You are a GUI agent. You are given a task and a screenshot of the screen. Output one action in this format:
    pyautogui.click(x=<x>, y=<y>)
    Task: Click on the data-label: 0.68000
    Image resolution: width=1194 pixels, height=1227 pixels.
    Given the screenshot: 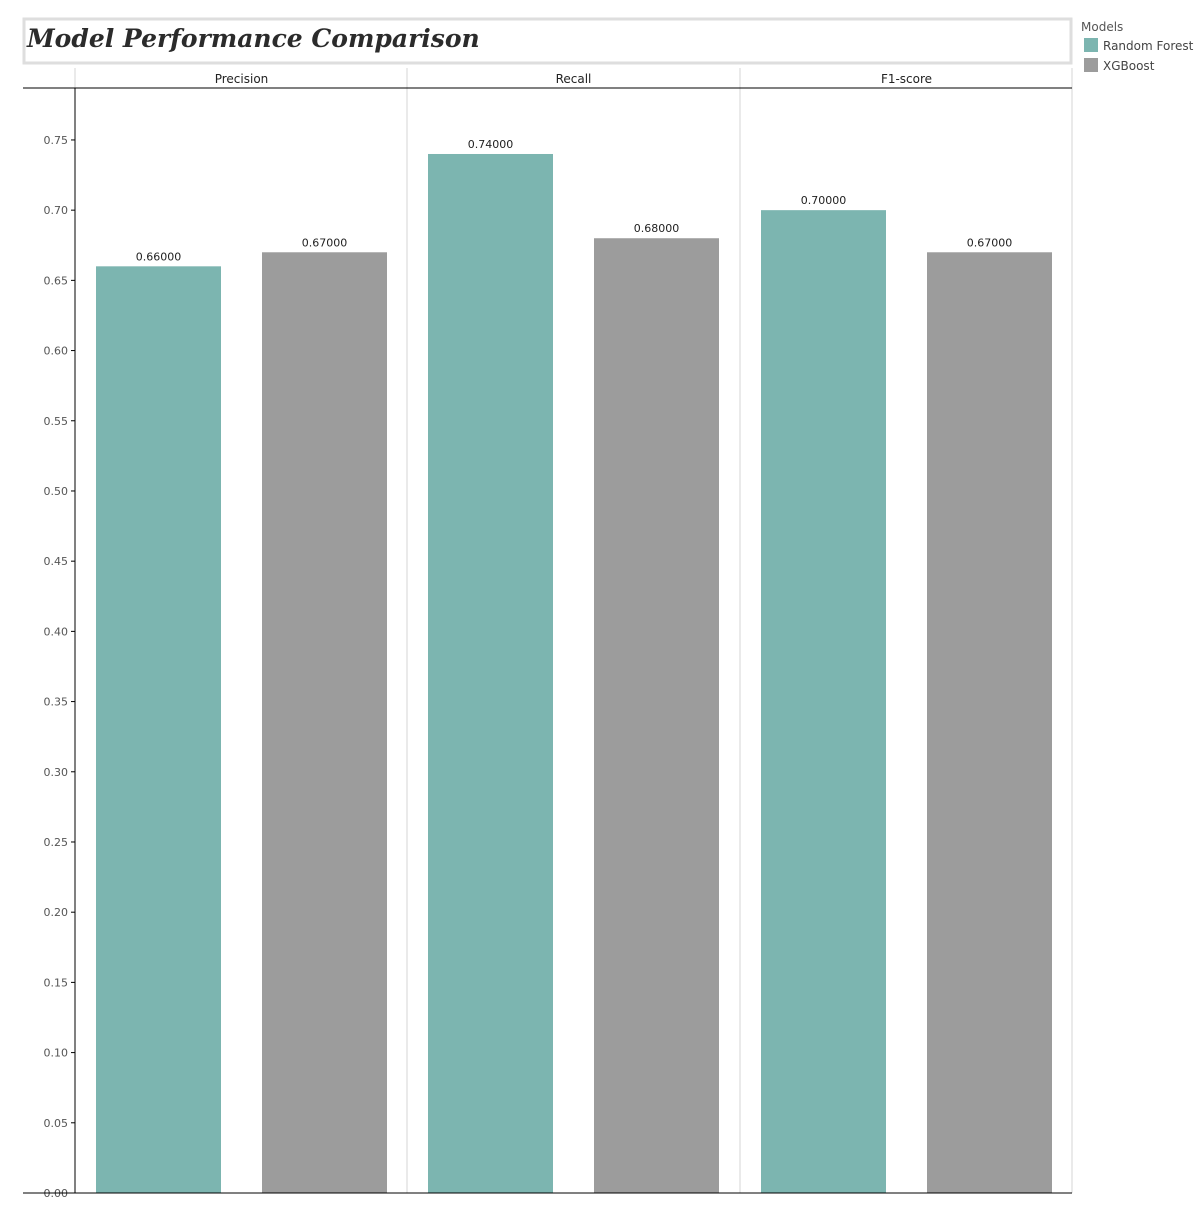 What is the action you would take?
    pyautogui.click(x=657, y=228)
    